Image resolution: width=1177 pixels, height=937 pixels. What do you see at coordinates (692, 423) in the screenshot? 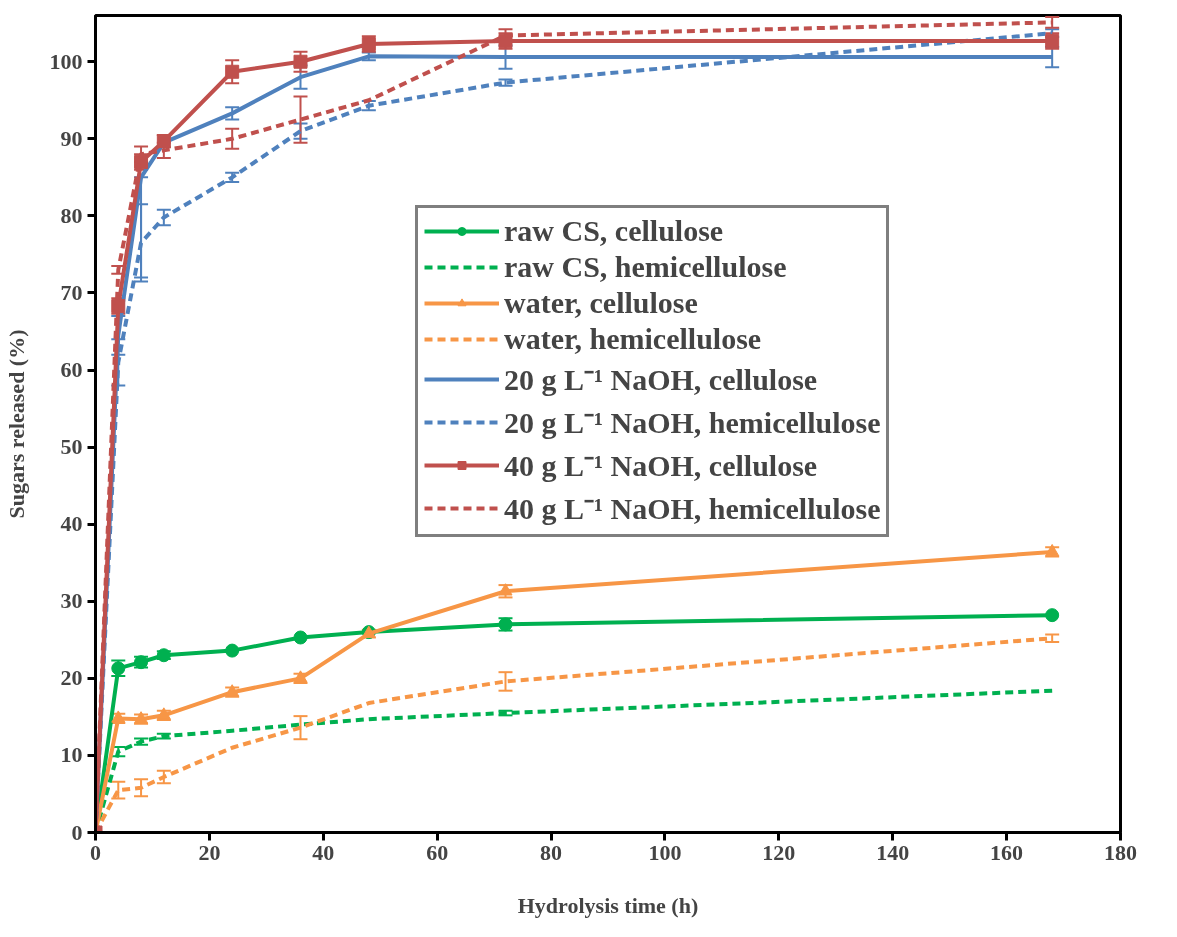
I see `legend-label: 20 g L⁻¹ NaOH, hemicellulose` at bounding box center [692, 423].